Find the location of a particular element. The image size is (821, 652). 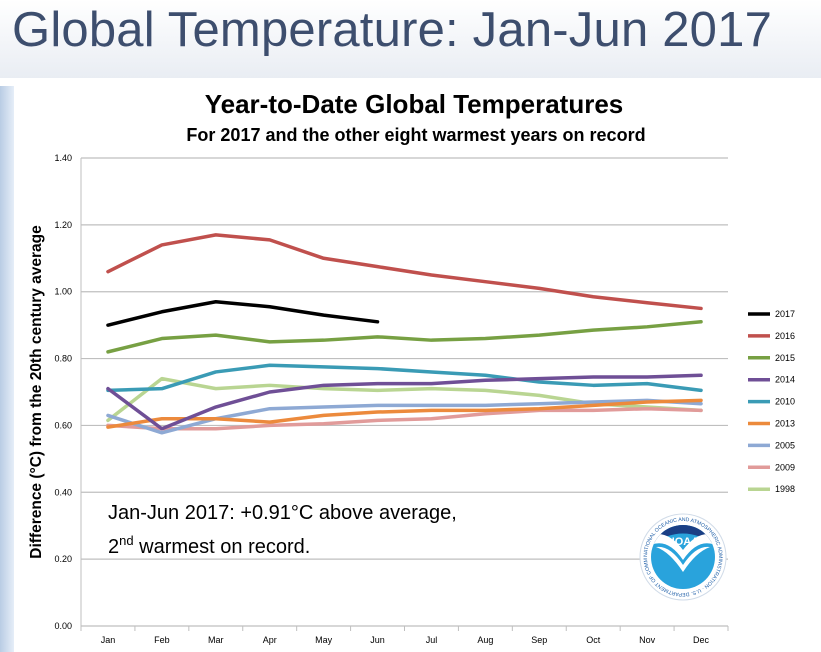

legend-label: 2014 is located at coordinates (785, 380).